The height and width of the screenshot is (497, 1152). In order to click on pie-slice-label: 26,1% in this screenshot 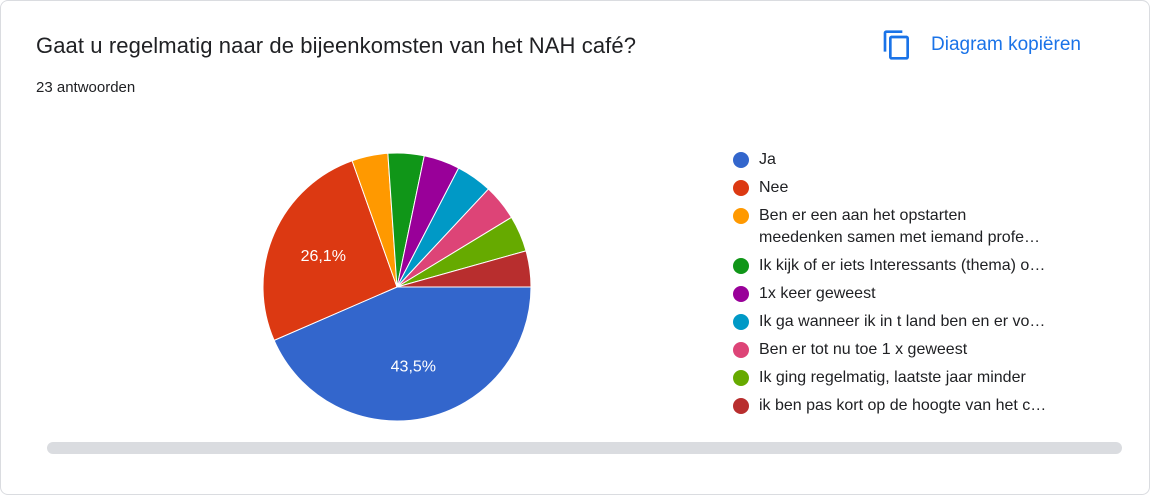, I will do `click(323, 256)`.